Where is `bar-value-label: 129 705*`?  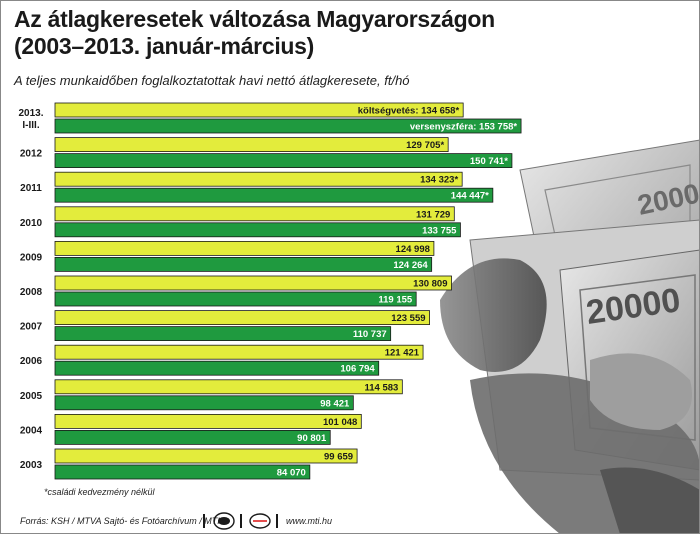 bar-value-label: 129 705* is located at coordinates (425, 145).